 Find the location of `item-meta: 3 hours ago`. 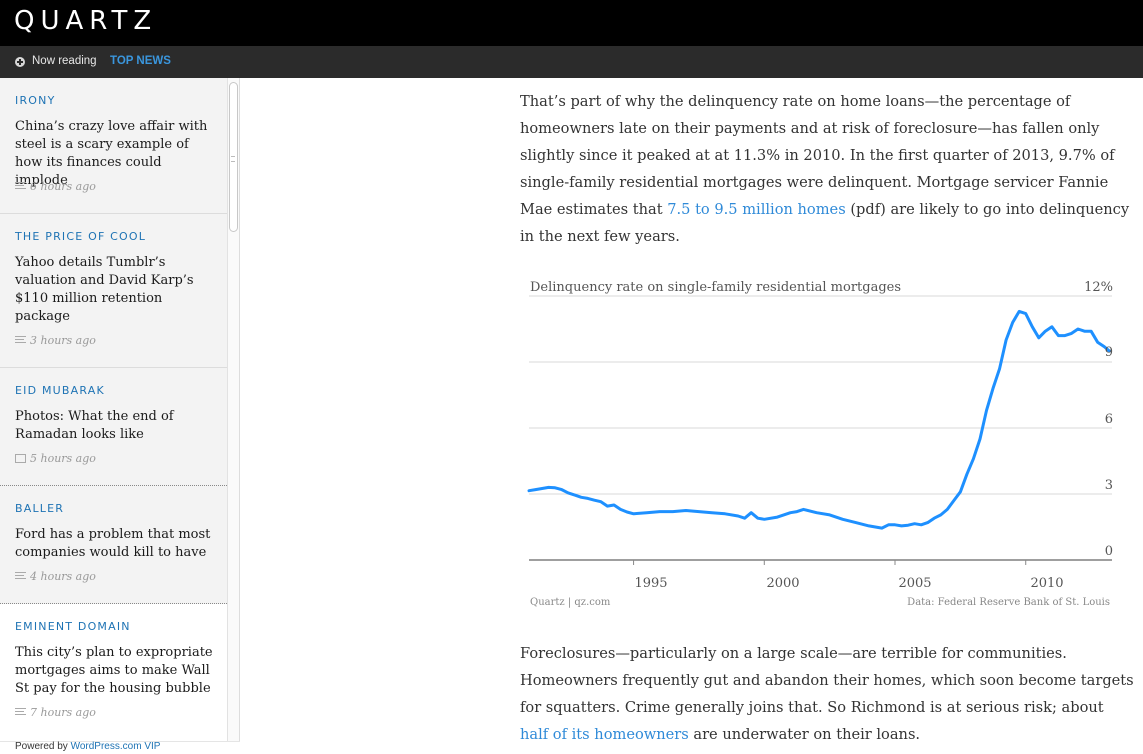

item-meta: 3 hours ago is located at coordinates (55, 340).